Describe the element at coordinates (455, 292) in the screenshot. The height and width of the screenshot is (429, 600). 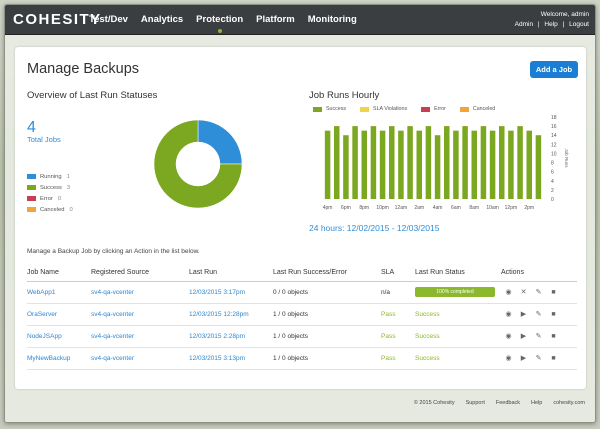
I see `progress-bar: 100% completed` at that location.